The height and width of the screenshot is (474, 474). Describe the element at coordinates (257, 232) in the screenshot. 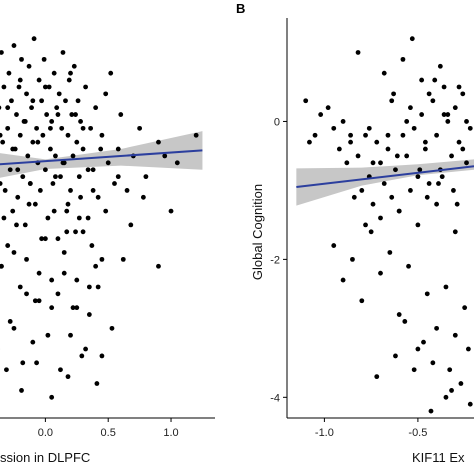

I see `panel-b-y-axis-title: Global Cognition` at that location.